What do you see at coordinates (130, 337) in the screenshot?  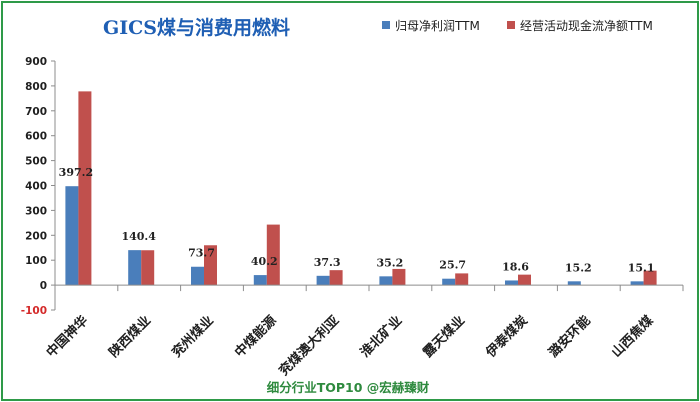 I see `x-tick-label: 陕西煤业` at bounding box center [130, 337].